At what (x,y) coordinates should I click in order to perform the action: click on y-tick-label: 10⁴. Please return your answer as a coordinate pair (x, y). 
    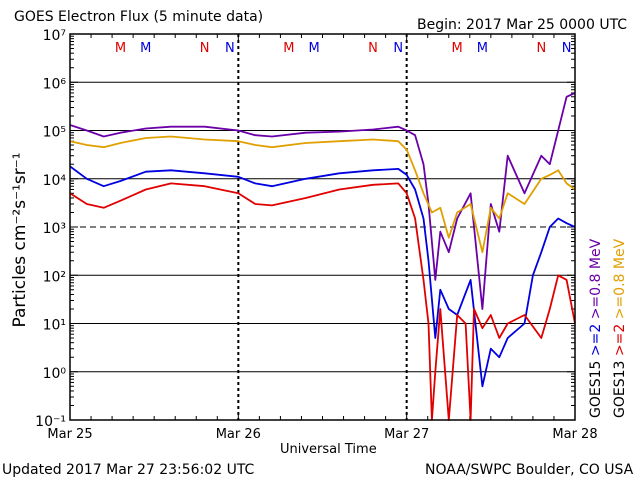
    Looking at the image, I should click on (55, 181).